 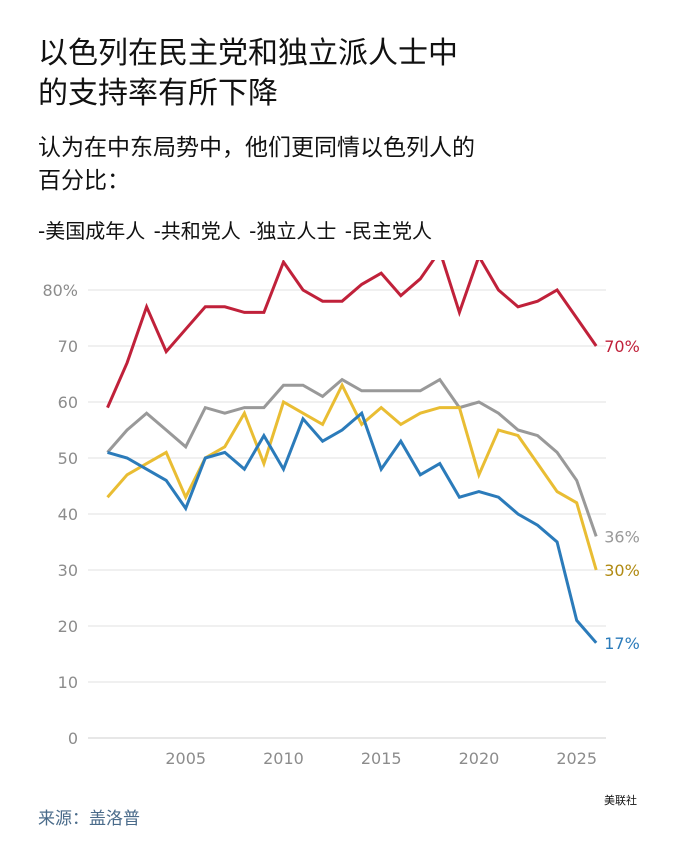 What do you see at coordinates (92, 231) in the screenshot?
I see `legend-item-adults: -美国成年人` at bounding box center [92, 231].